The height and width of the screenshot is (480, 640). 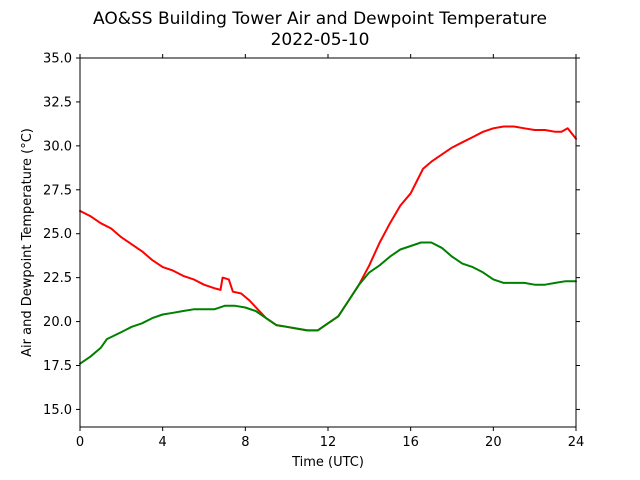 What do you see at coordinates (57, 410) in the screenshot?
I see `y-tick-label: 15.0` at bounding box center [57, 410].